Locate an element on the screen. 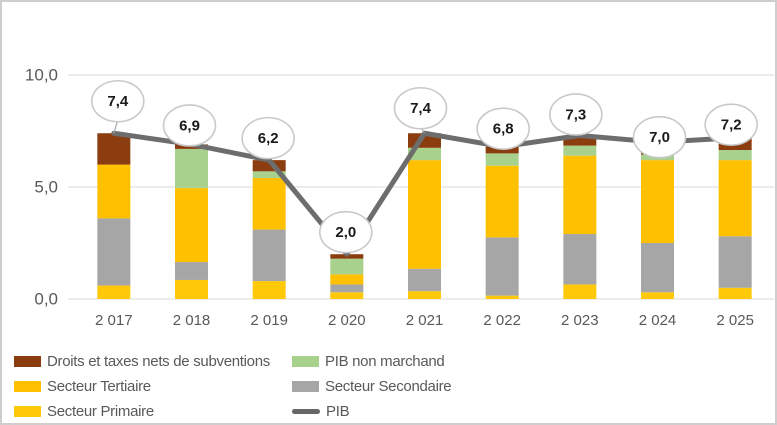 The height and width of the screenshot is (425, 777). legend-item-droits-et-taxes-nets-de-subventions: Droits et taxes nets de subventions is located at coordinates (142, 361).